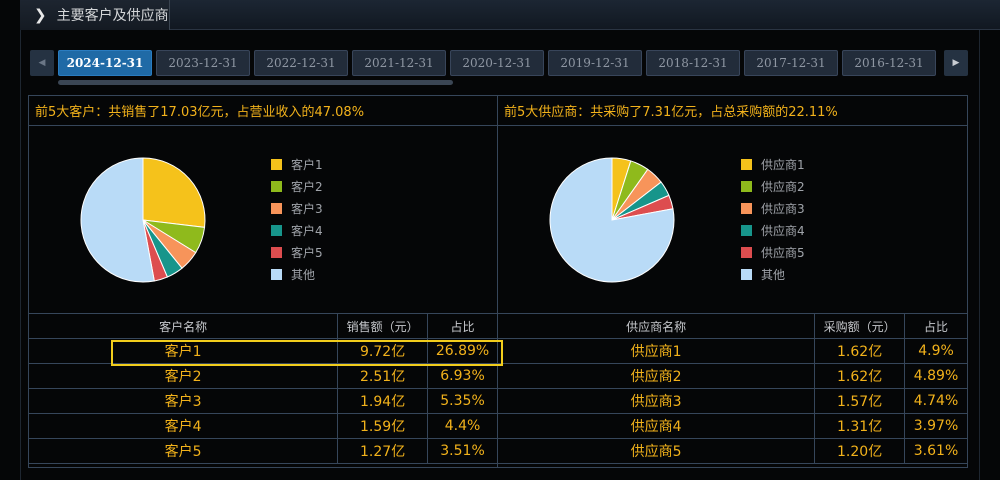 This screenshot has width=1000, height=480. Describe the element at coordinates (462, 426) in the screenshot. I see `table-cell: 4.4%` at that location.